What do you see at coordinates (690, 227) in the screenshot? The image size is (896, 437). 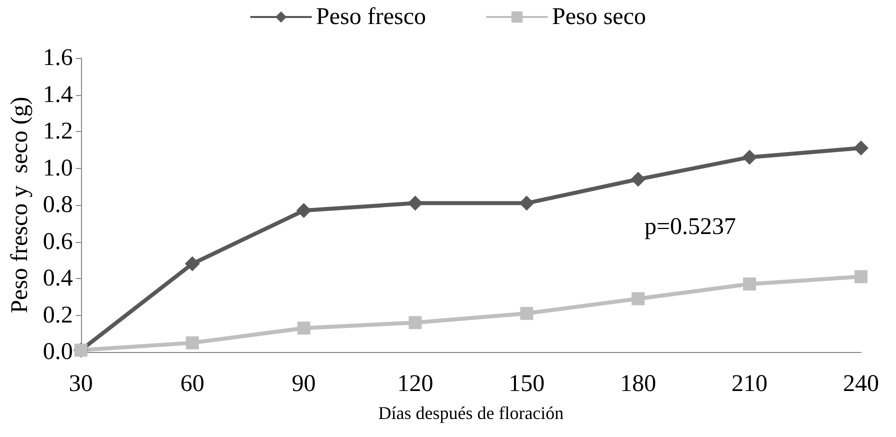 I see `annotation: p=0.5237` at bounding box center [690, 227].